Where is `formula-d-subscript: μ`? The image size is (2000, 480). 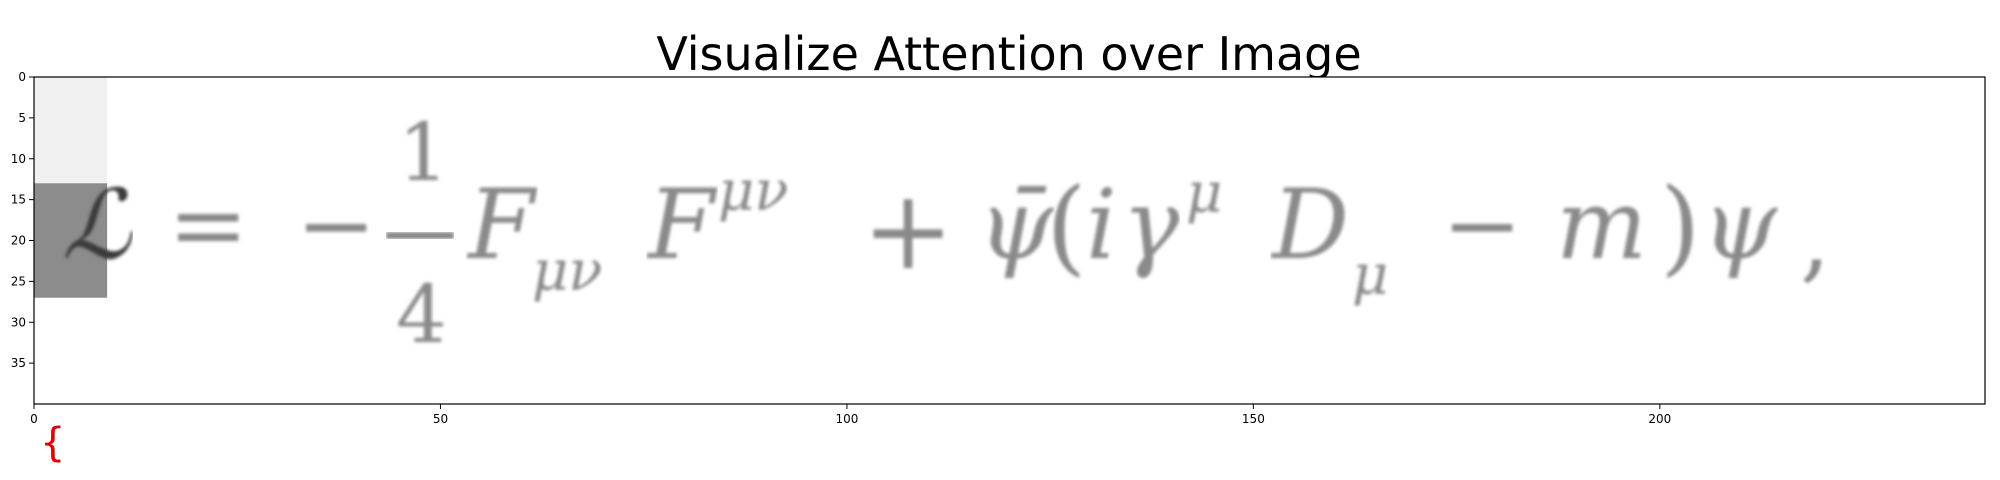
formula-d-subscript: μ is located at coordinates (1370, 275).